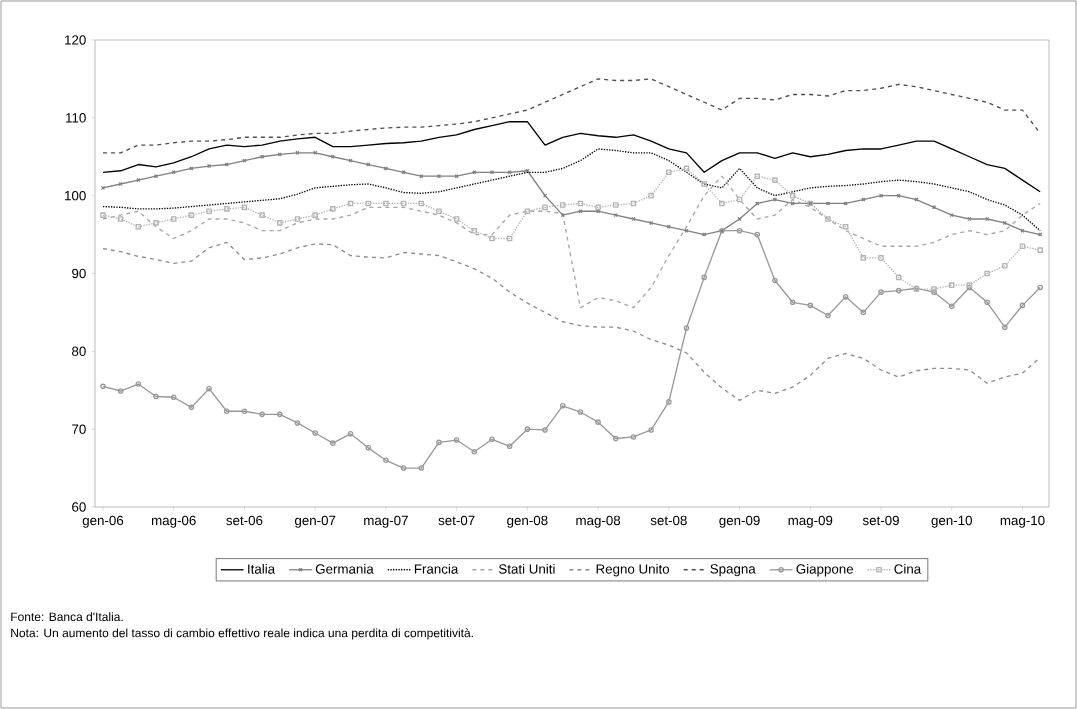  What do you see at coordinates (242, 634) in the screenshot?
I see `text: Nota: Un aumento del tasso di cambio effettivo reale indica una perdita di competitività.` at bounding box center [242, 634].